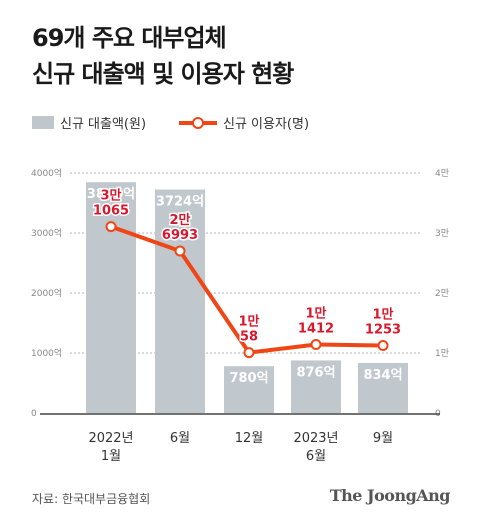 The height and width of the screenshot is (527, 480). I want to click on x-tick-label: 2022년 1월, so click(110, 447).